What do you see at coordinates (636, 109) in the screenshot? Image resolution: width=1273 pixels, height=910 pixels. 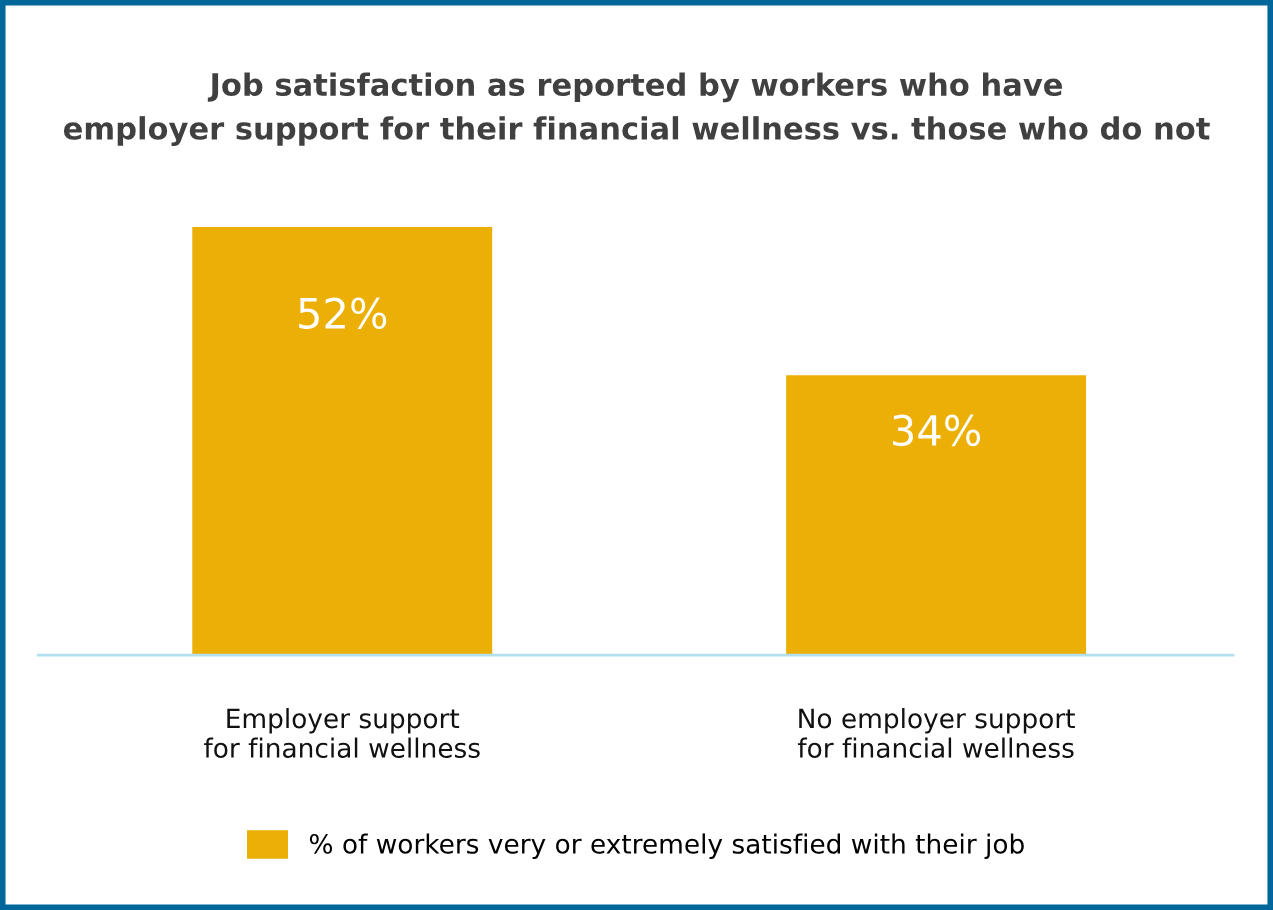 I see `chart-title: Job satisfaction as reported by workers who have employer support for their financial wellness vs. those who do not` at bounding box center [636, 109].